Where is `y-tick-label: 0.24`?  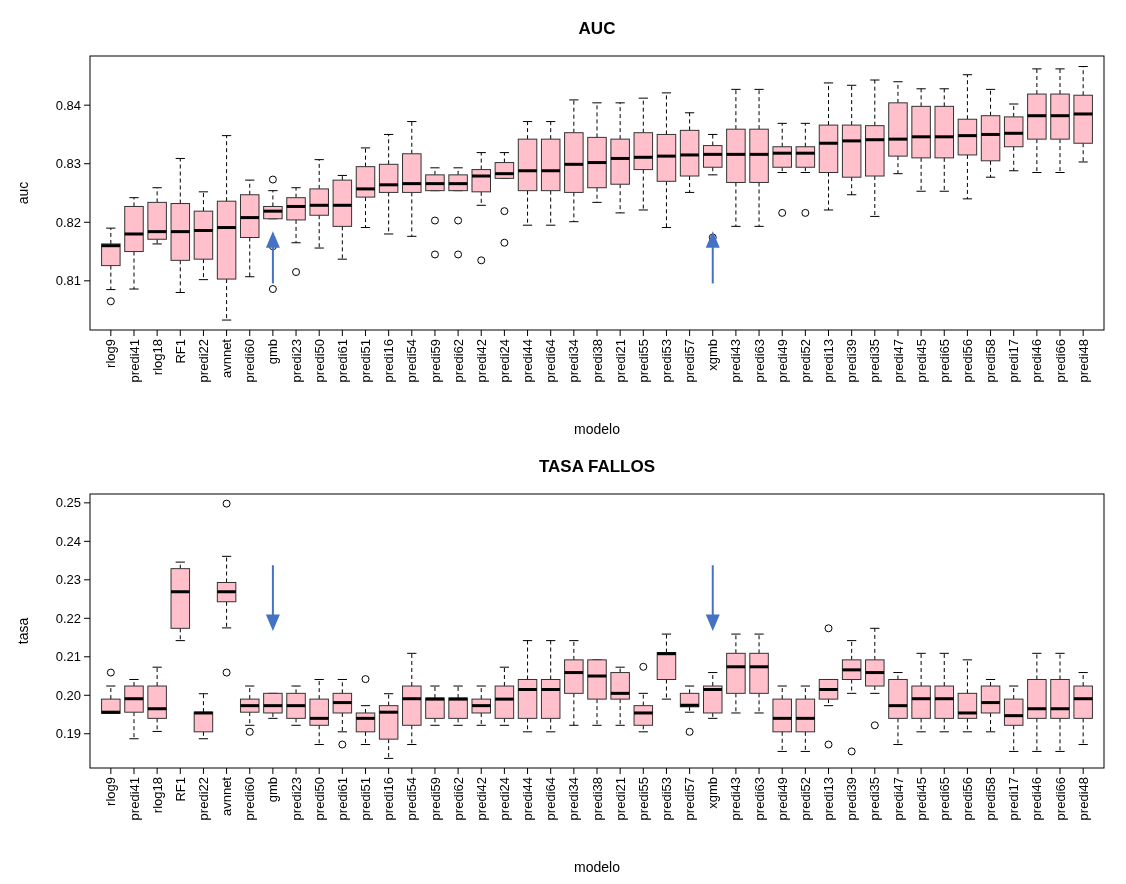
y-tick-label: 0.24 is located at coordinates (68, 541).